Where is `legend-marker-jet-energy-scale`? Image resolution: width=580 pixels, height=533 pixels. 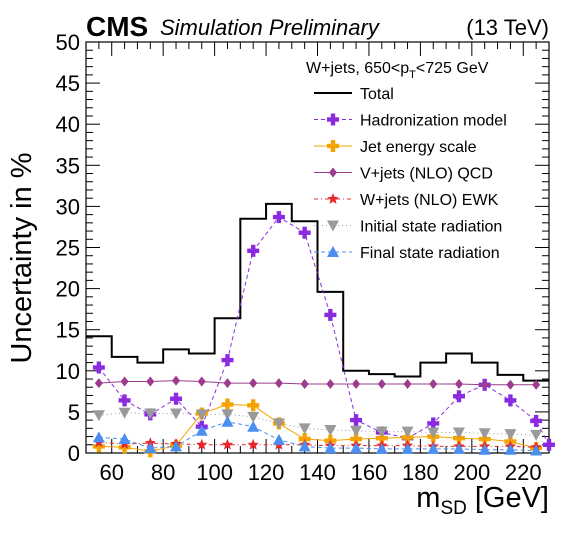
legend-marker-jet-energy-scale is located at coordinates (333, 146).